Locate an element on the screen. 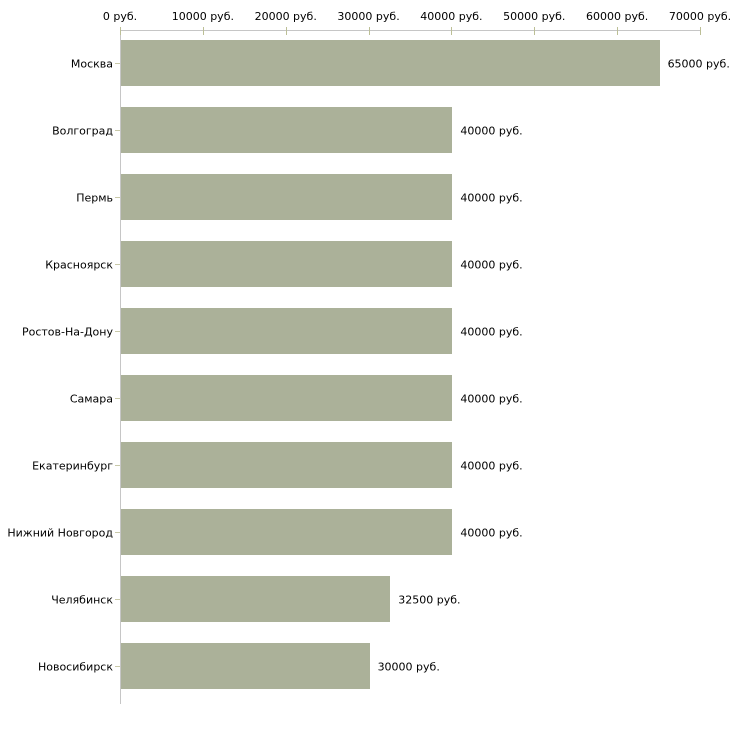 This screenshot has width=730, height=730. x-axis-line is located at coordinates (410, 30).